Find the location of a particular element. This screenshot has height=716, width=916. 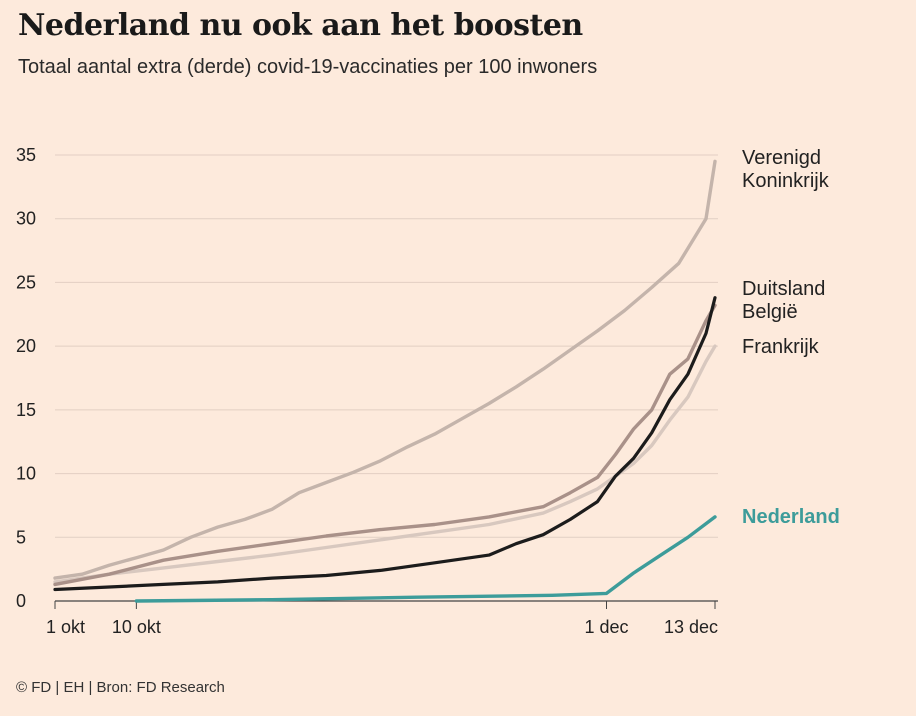

y-tick-label: 5 is located at coordinates (21, 537).